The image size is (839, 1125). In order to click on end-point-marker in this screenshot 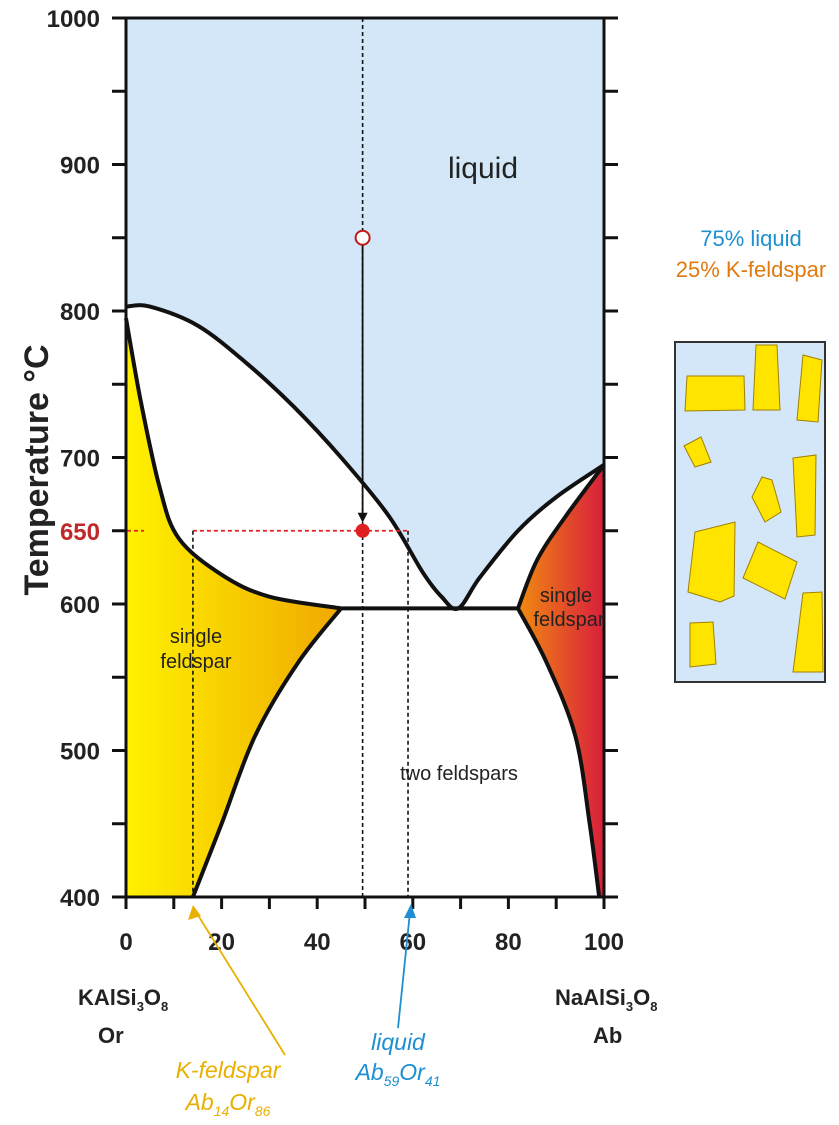, I will do `click(362, 530)`.